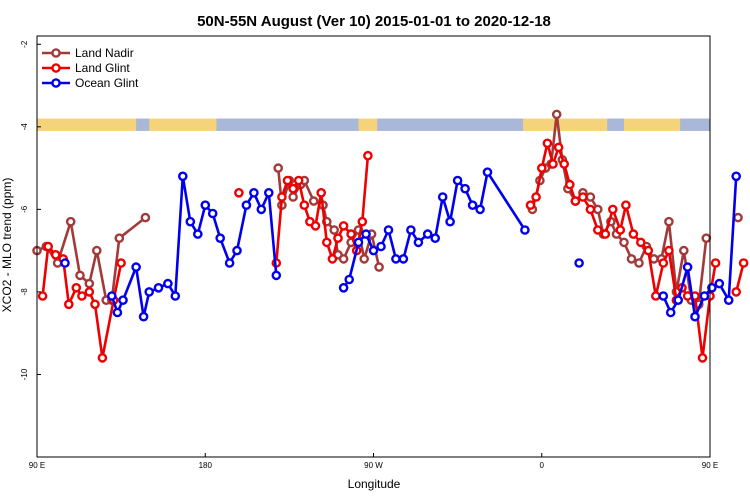 This screenshot has height=500, width=750. Describe the element at coordinates (24, 209) in the screenshot. I see `y-tick-label: -6` at that location.